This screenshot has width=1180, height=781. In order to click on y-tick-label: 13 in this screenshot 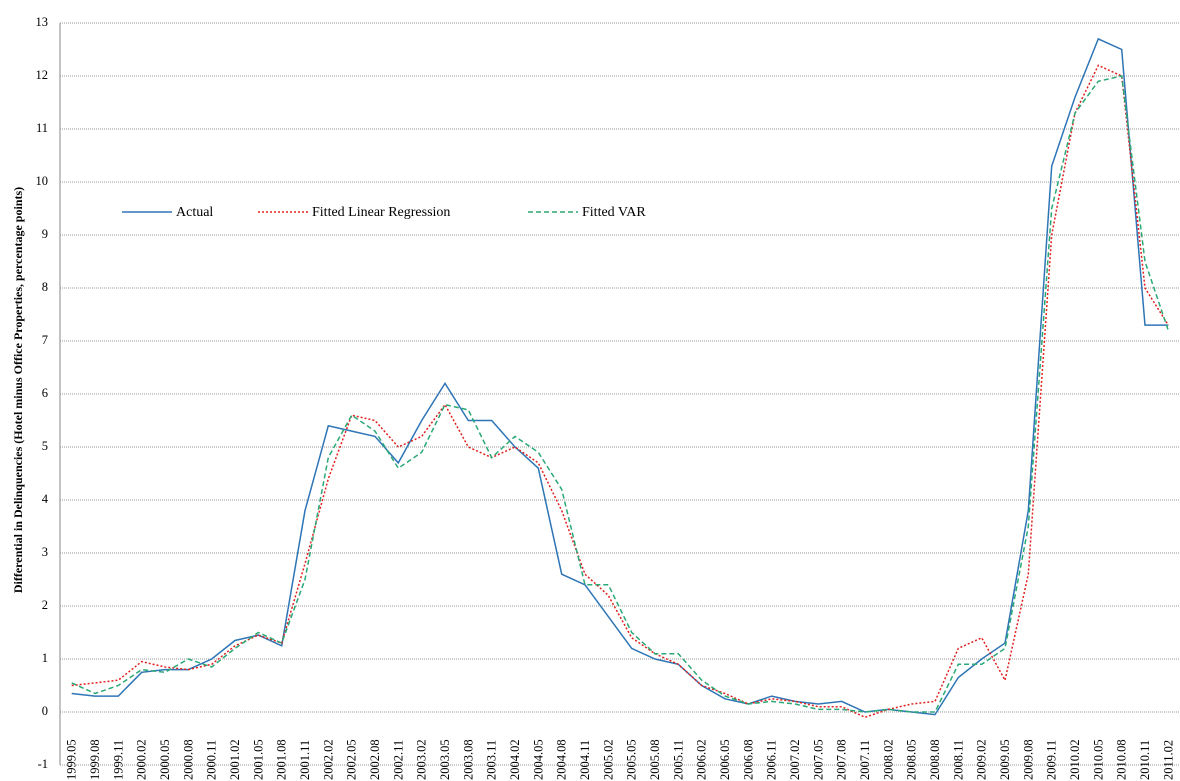, I will do `click(42, 22)`.